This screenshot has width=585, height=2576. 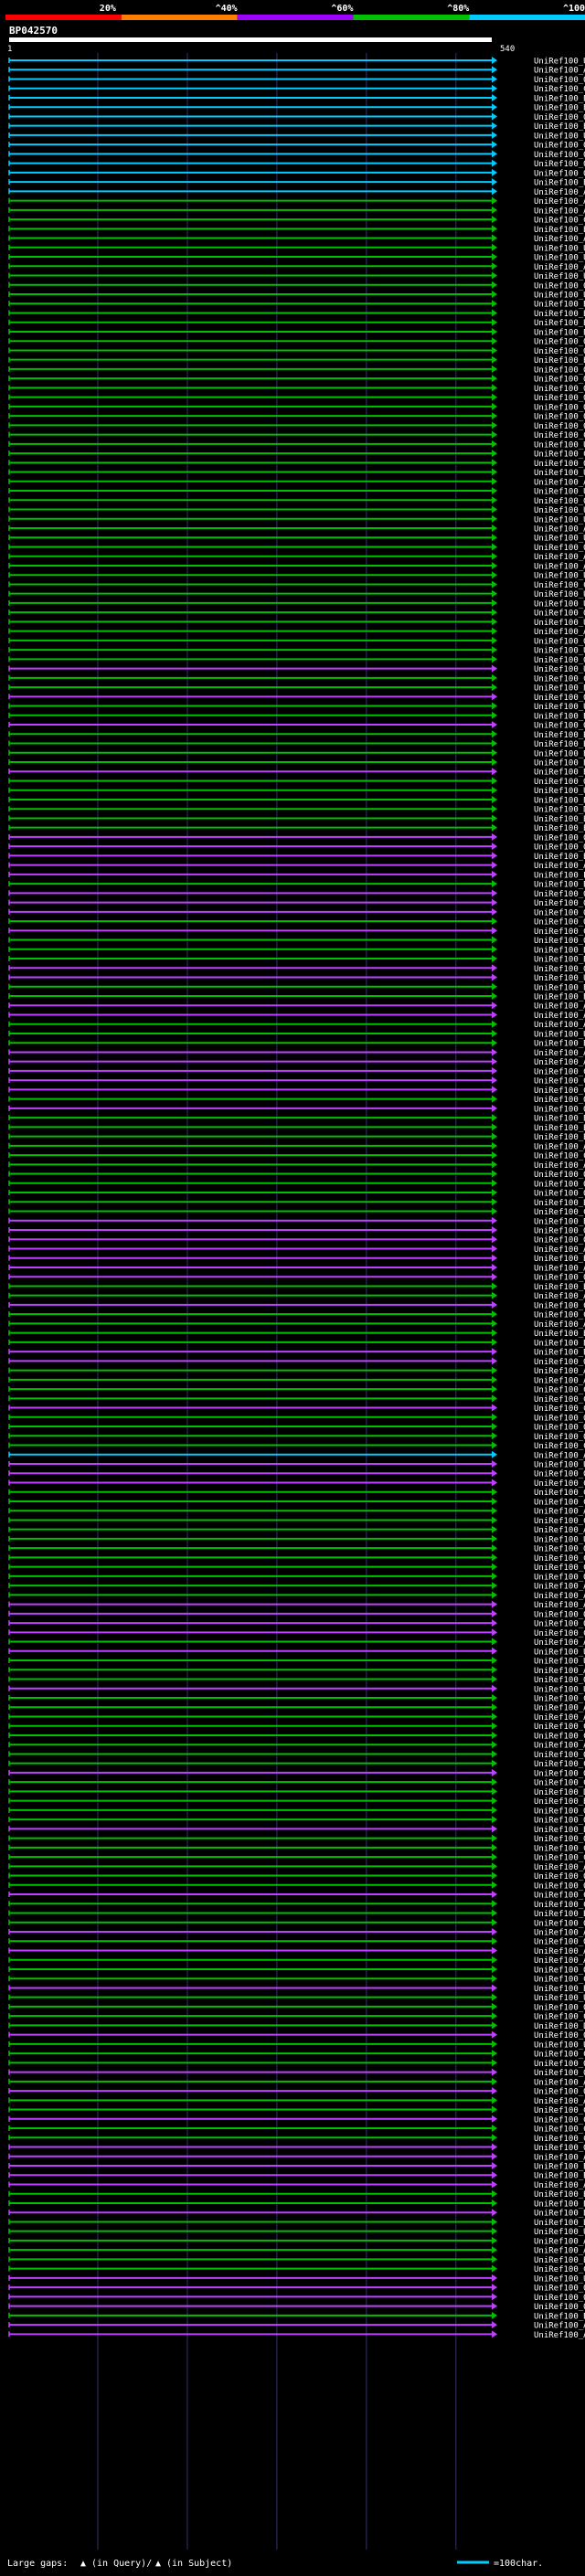 I want to click on hit-label: UniRef100_B7PWY4, so click(x=560, y=885).